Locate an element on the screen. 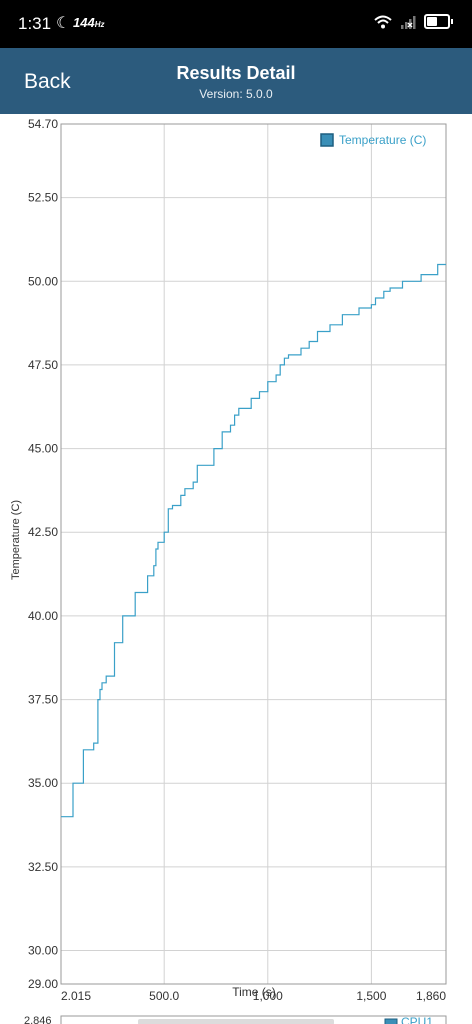 This screenshot has width=472, height=1024. status-bar: 1:31 ☾ 144Hz is located at coordinates (236, 24).